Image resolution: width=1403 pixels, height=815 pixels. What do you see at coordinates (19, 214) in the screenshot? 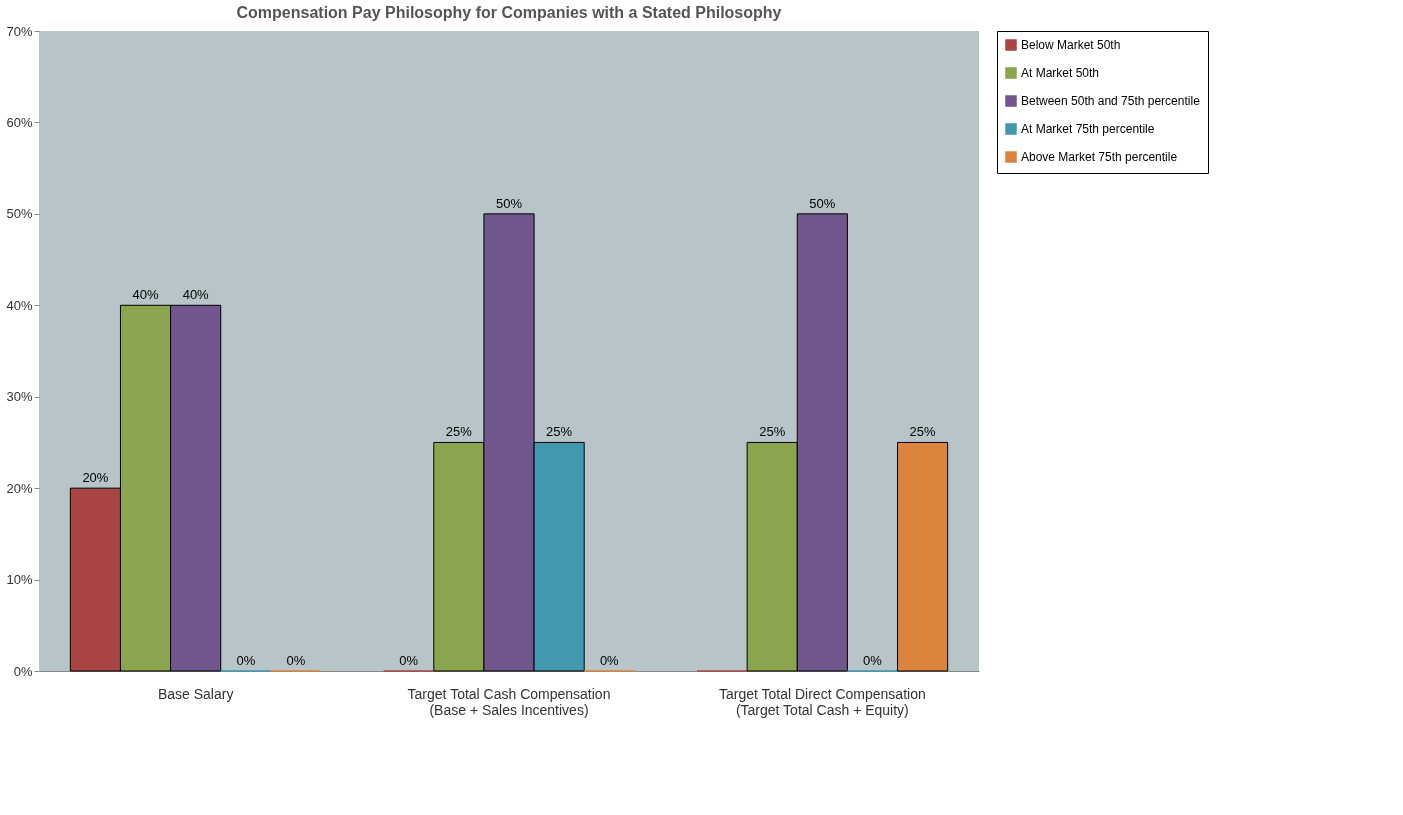
I see `y-tick-label: 50%` at bounding box center [19, 214].